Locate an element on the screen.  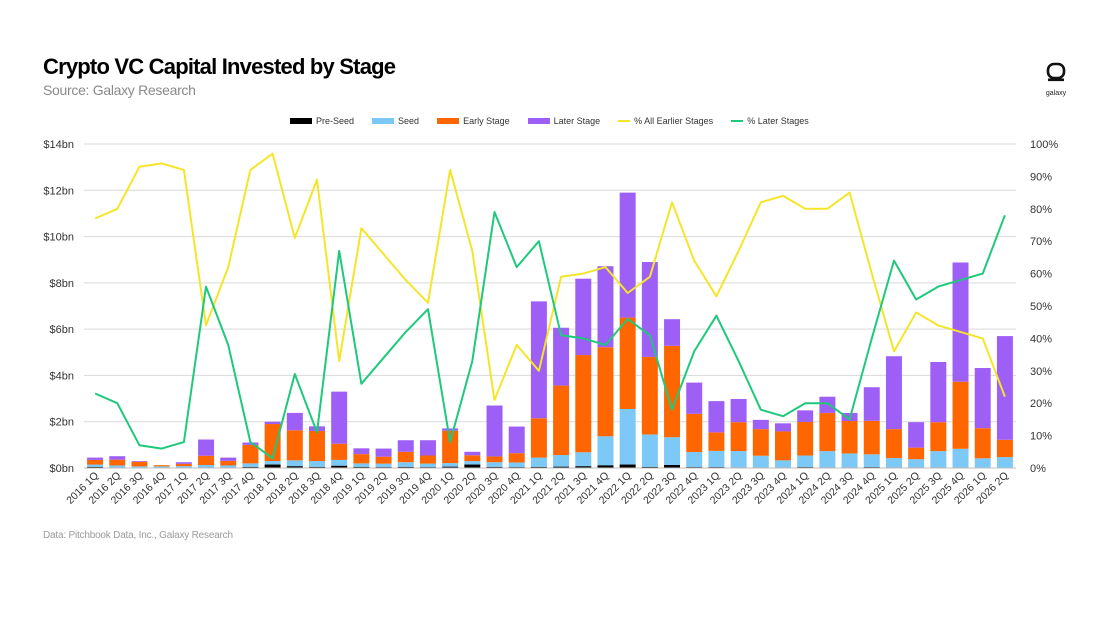
legend-label-pre-seed: Pre-Seed is located at coordinates (335, 121).